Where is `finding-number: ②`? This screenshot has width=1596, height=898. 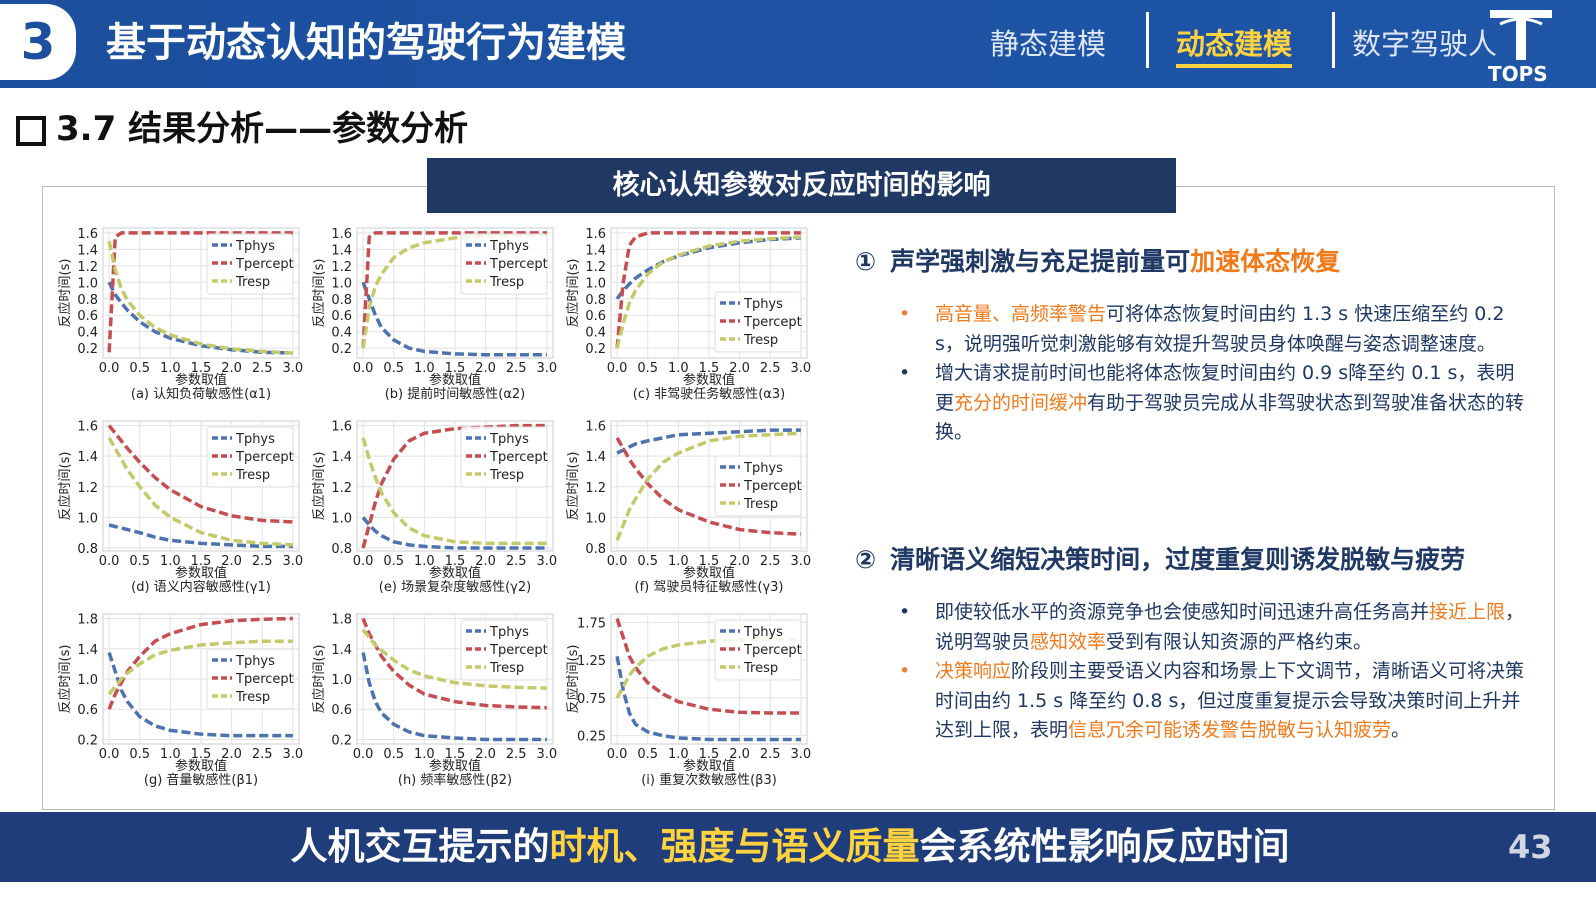
finding-number: ② is located at coordinates (866, 559).